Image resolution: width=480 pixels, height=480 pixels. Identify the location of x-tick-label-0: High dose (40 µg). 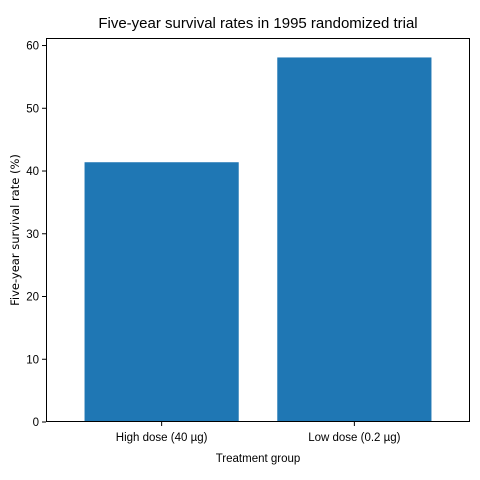
(162, 438).